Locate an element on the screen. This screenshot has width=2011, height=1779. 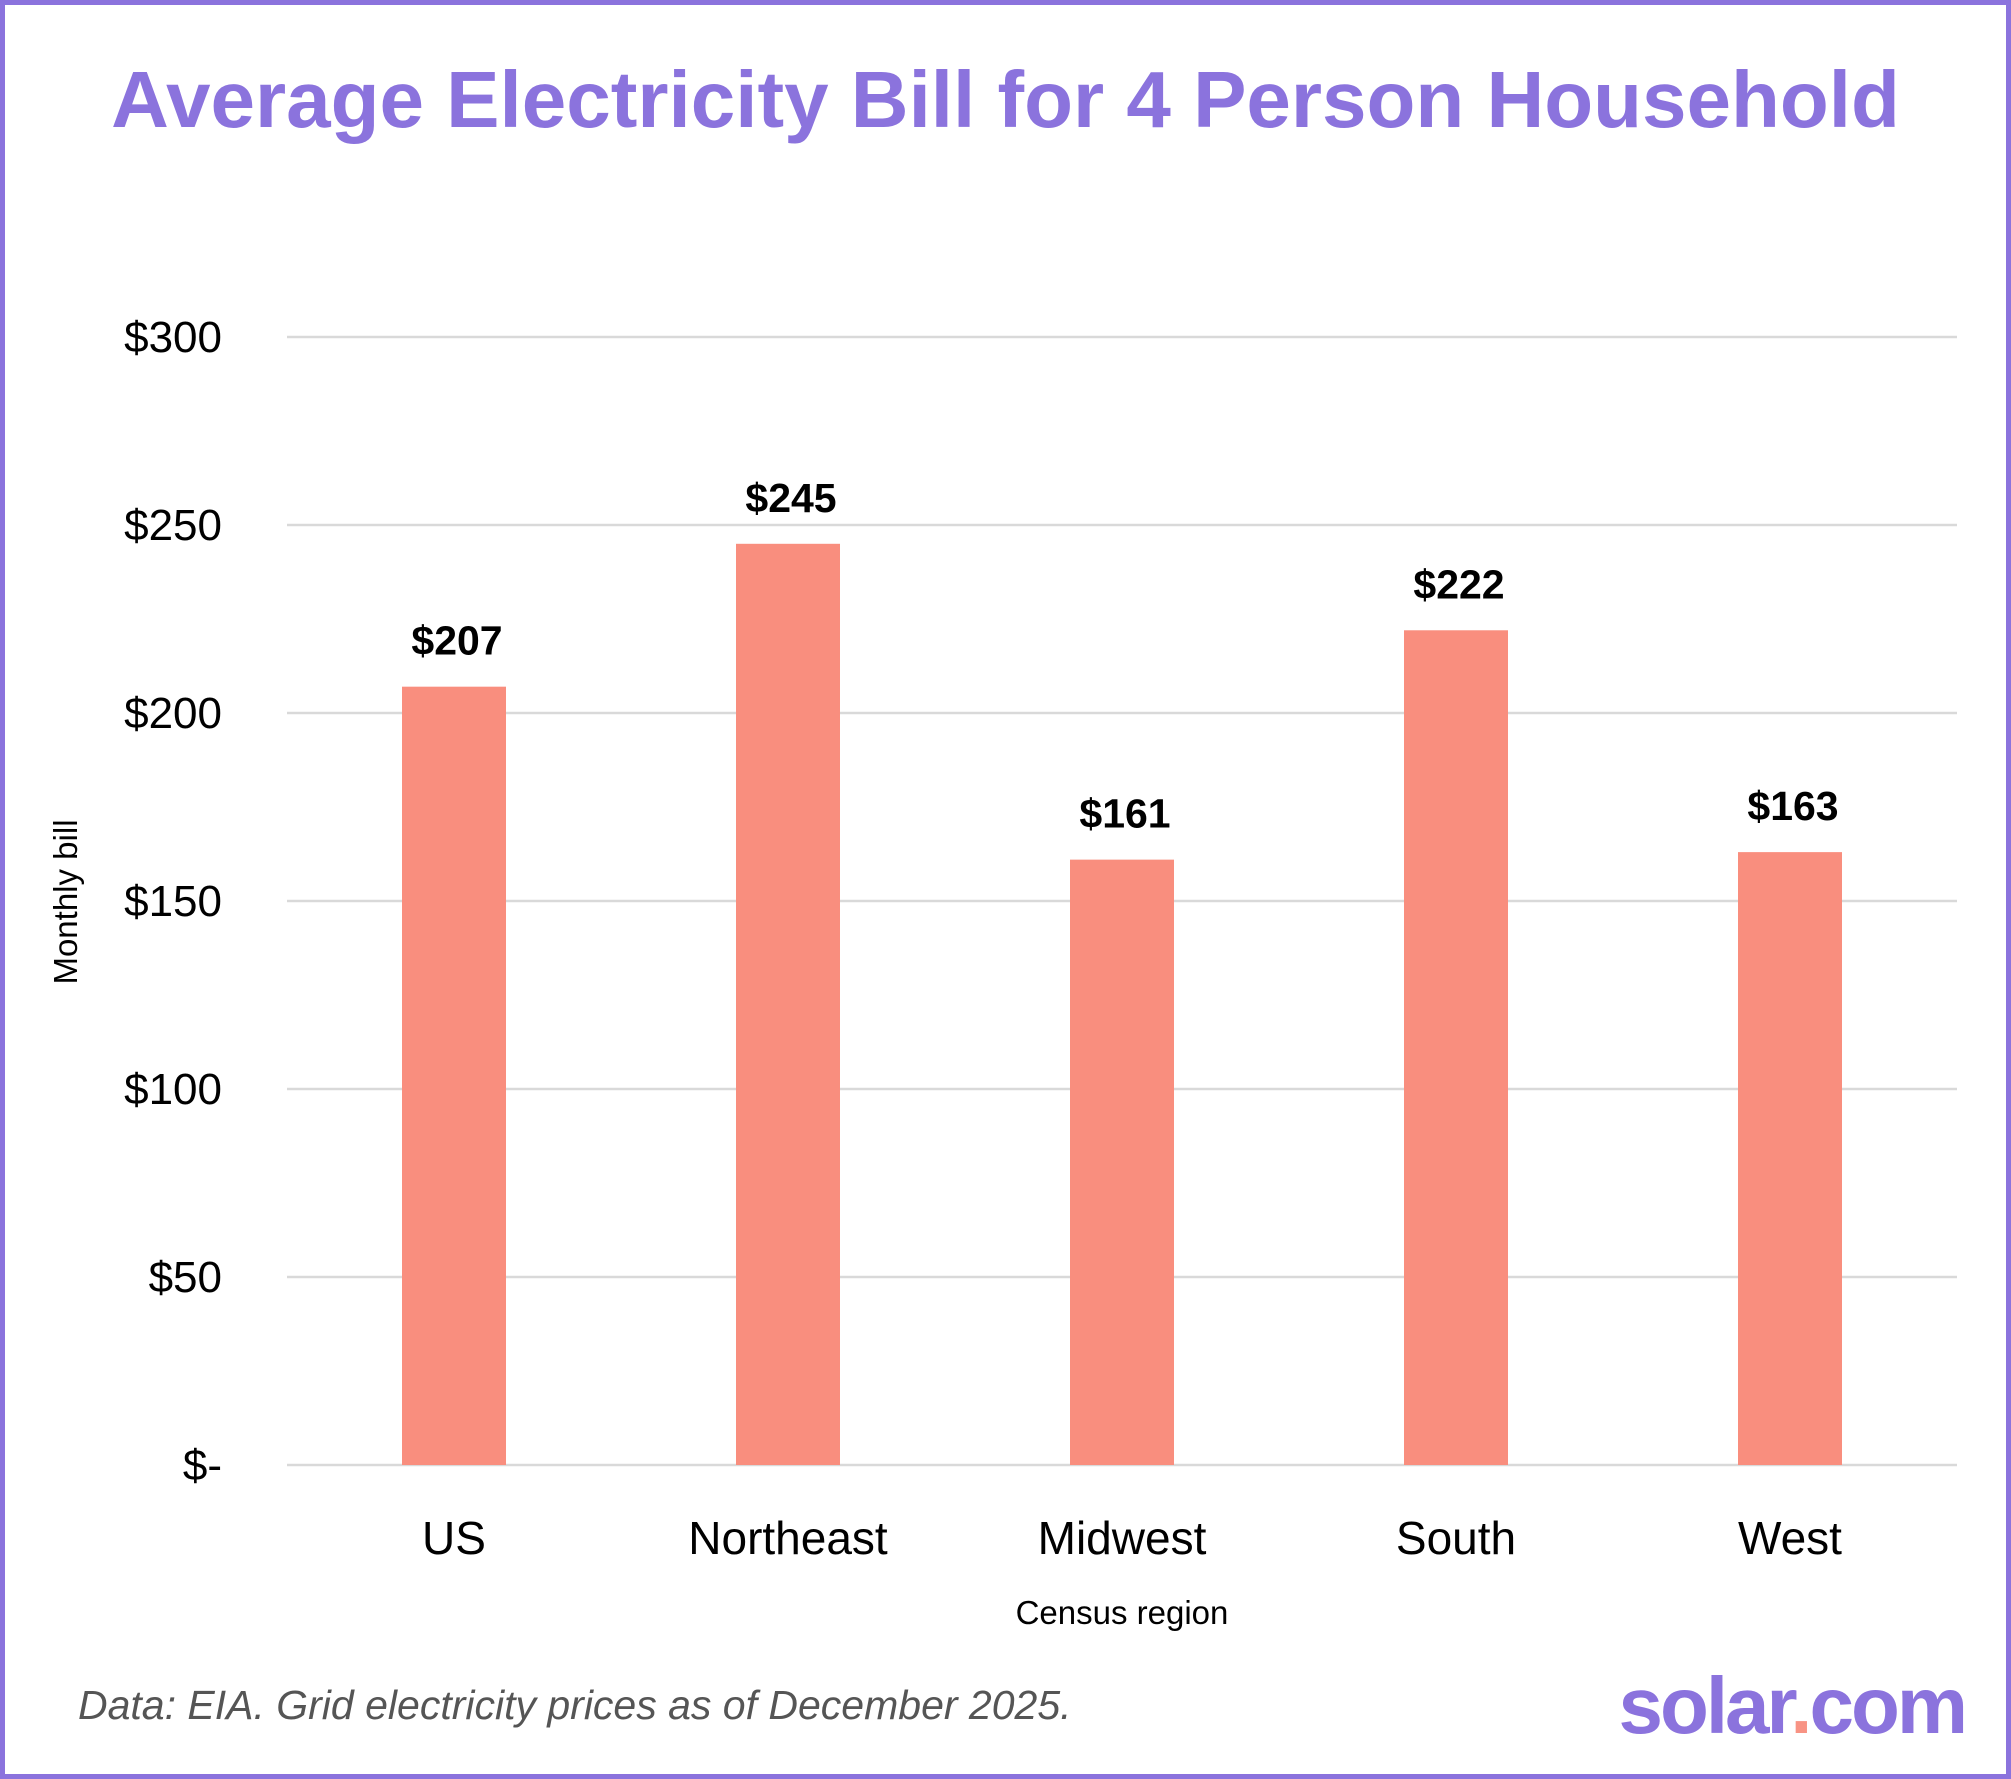
x-tick-label: US is located at coordinates (454, 1538).